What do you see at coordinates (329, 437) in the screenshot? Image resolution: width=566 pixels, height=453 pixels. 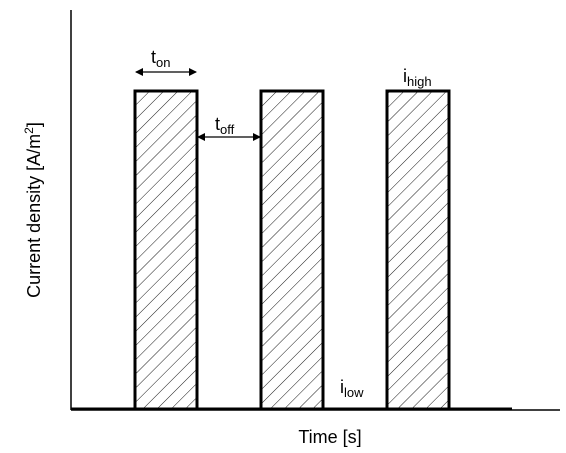 I see `x-axis-label: Time [s]` at bounding box center [329, 437].